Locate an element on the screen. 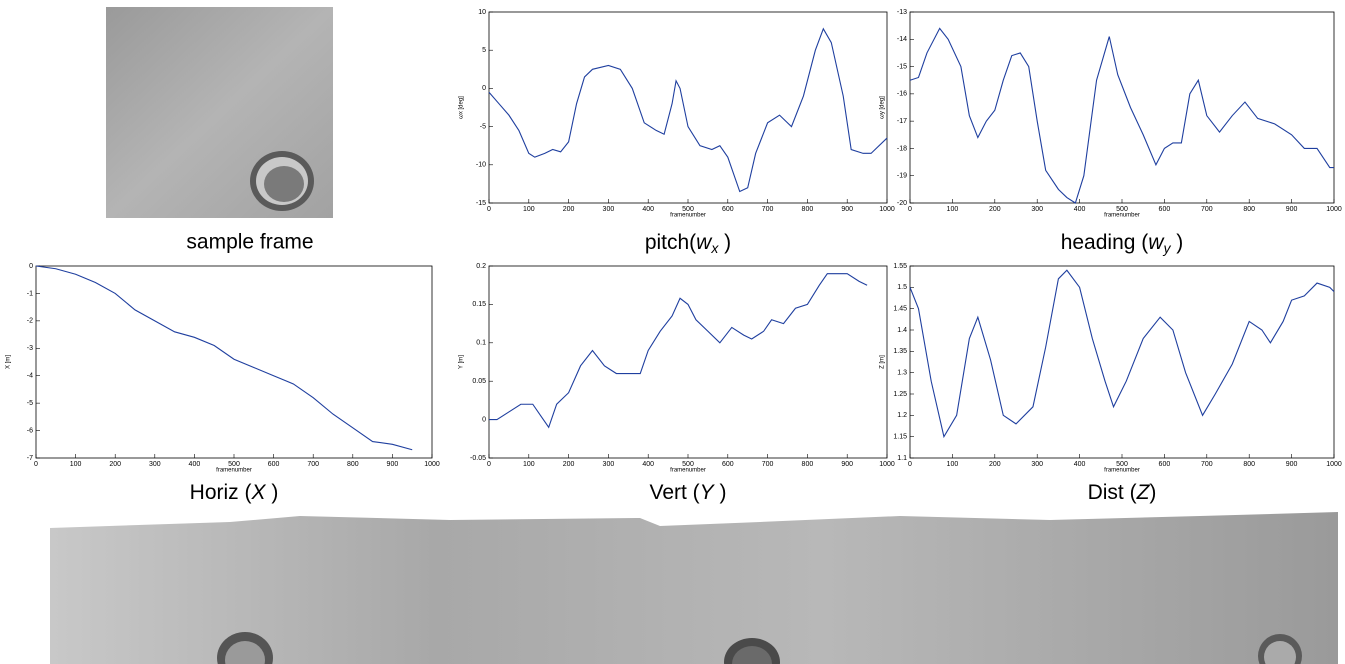 Image resolution: width=1345 pixels, height=664 pixels. y-tick-label: -5 is located at coordinates (30, 403).